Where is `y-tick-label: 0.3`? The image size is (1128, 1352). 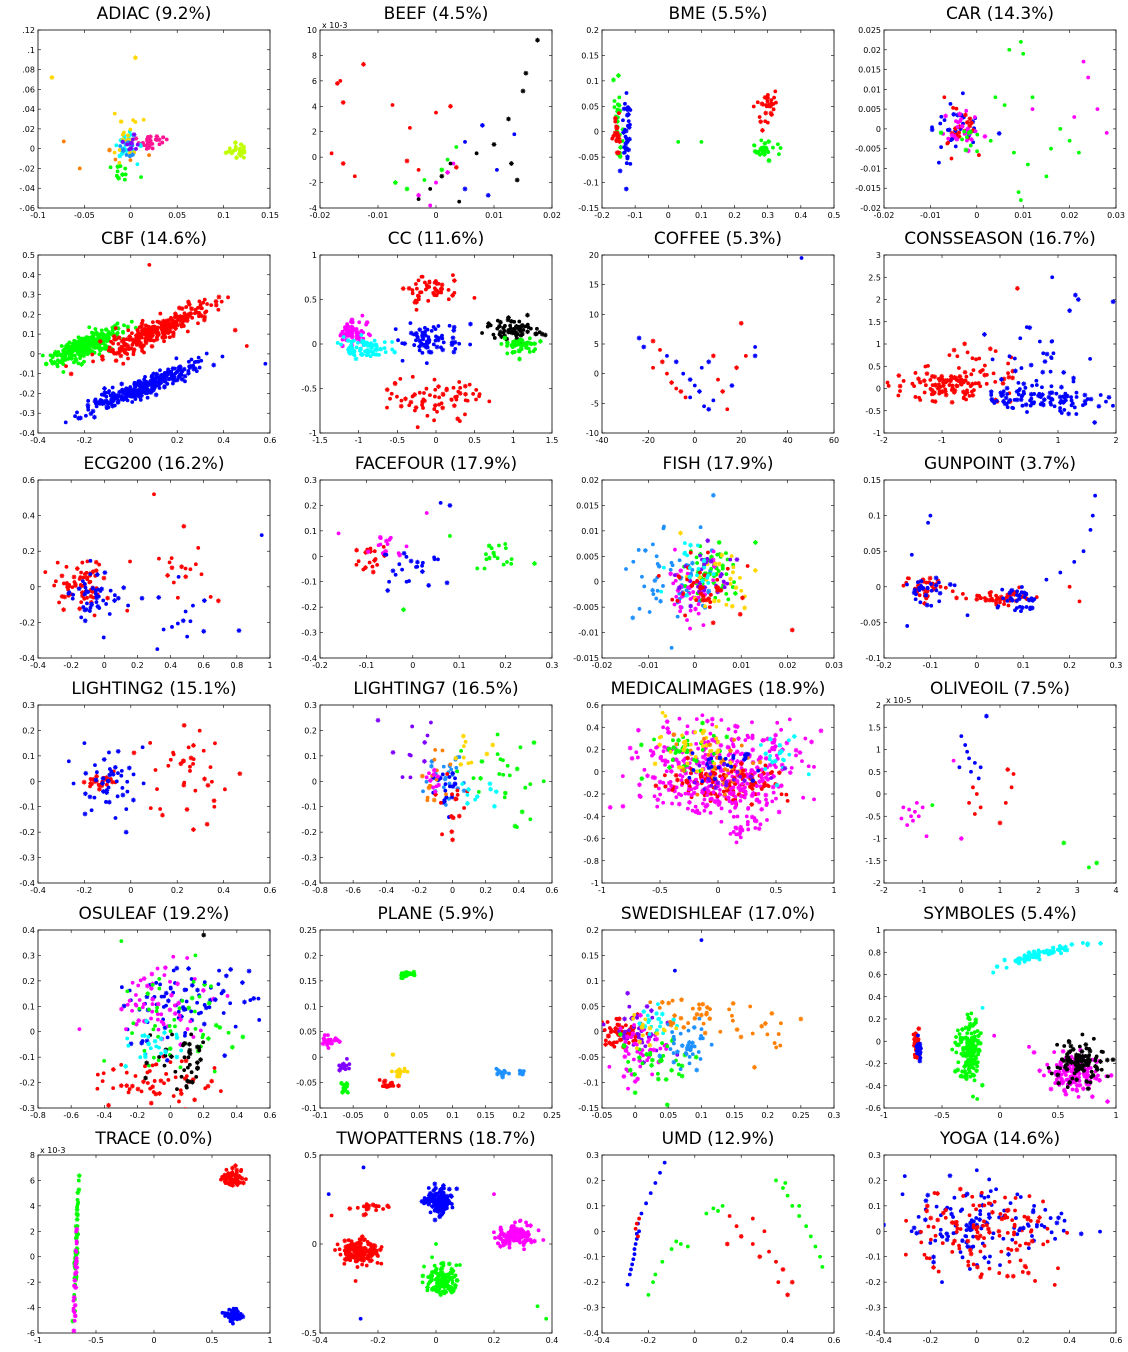 y-tick-label: 0.3 is located at coordinates (310, 705).